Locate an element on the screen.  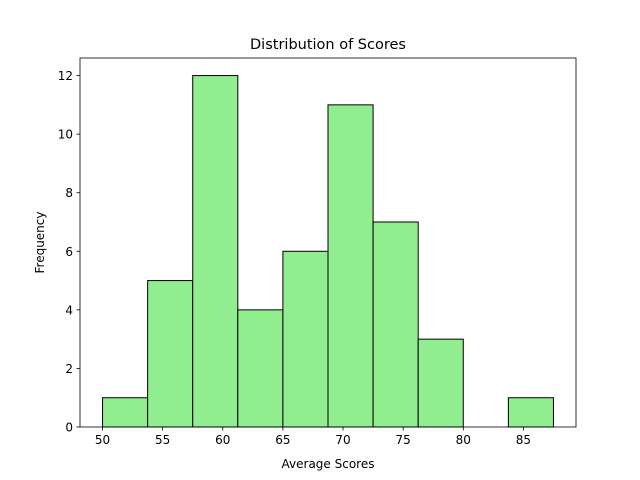
x-tick-label: 75 is located at coordinates (403, 440).